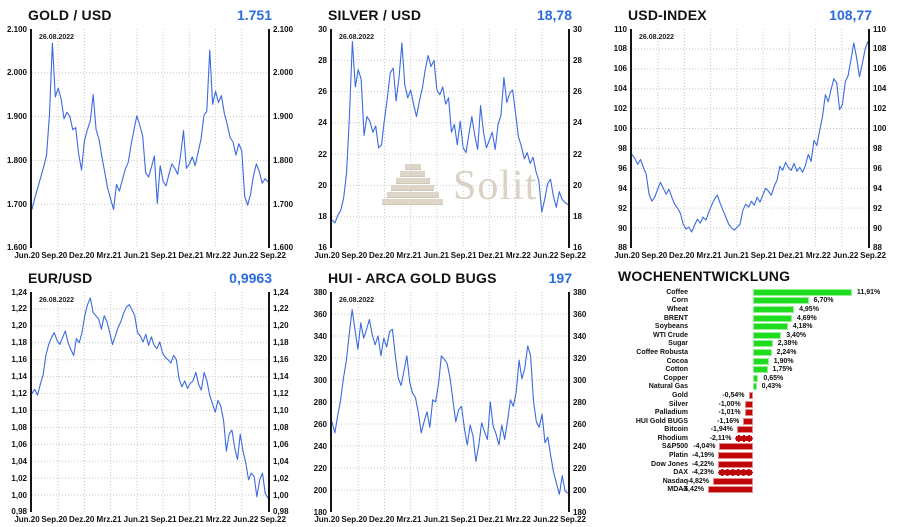 Image resolution: width=900 pixels, height=527 pixels. Describe the element at coordinates (729, 413) in the screenshot. I see `bar-value-label: -1,01%` at that location.